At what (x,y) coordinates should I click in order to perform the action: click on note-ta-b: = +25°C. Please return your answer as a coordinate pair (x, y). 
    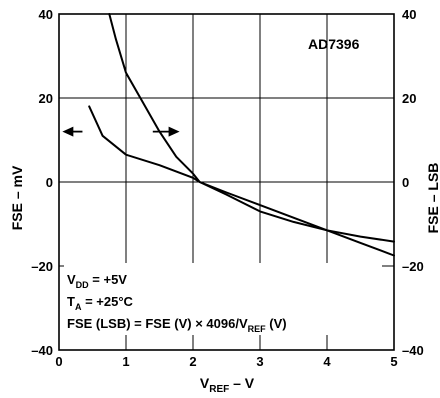
    Looking at the image, I should click on (107, 301).